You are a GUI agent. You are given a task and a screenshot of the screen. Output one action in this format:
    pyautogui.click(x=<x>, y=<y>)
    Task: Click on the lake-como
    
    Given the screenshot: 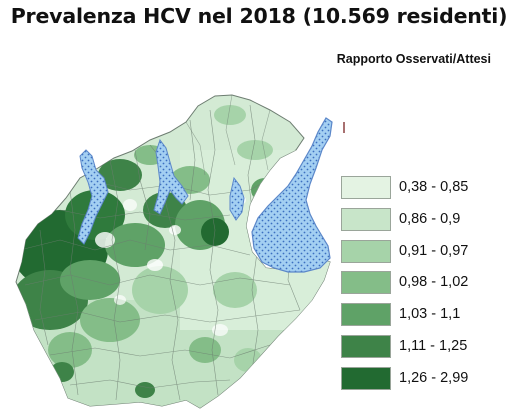 What is the action you would take?
    pyautogui.click(x=171, y=176)
    